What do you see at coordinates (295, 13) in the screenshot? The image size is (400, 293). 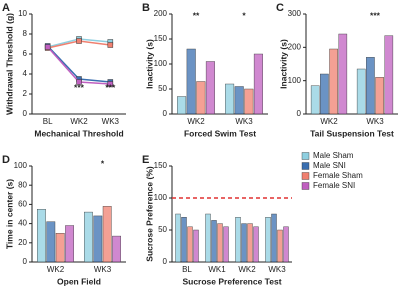 I see `y-tick-label: 300` at bounding box center [295, 13].